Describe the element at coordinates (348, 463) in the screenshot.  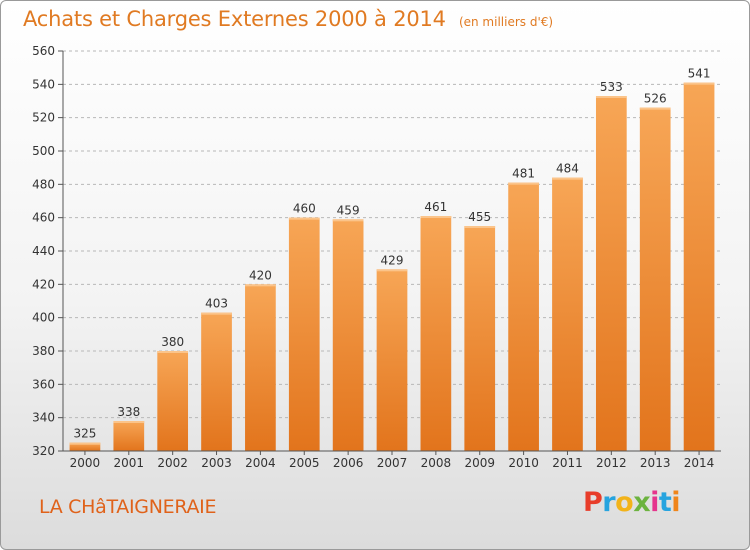
I see `x-tick-label: 2006` at that location.